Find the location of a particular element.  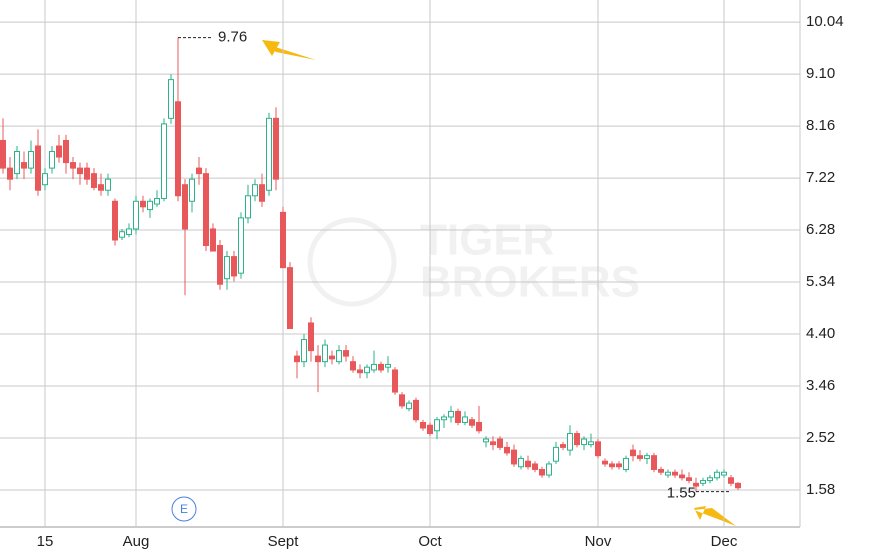

y-tick-label: 5.34 is located at coordinates (820, 281).